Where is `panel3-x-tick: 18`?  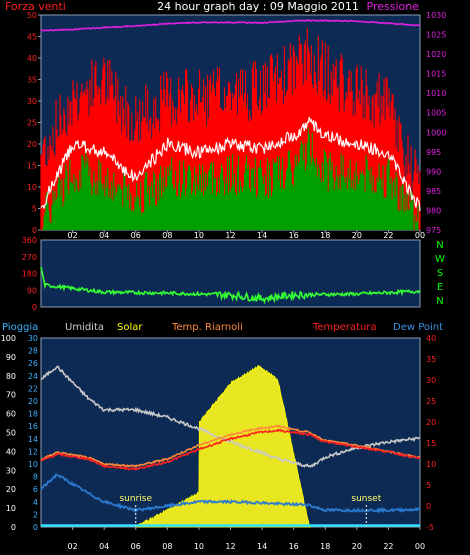 panel3-x-tick: 18 is located at coordinates (325, 546).